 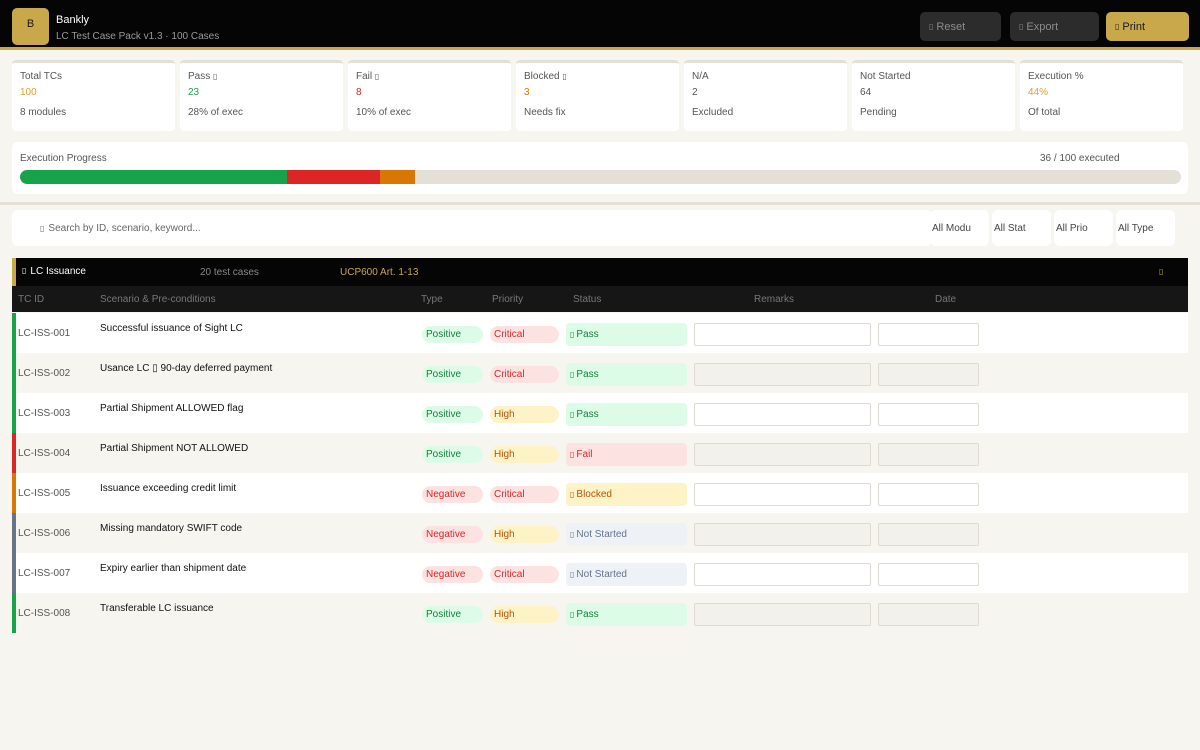 What do you see at coordinates (202, 76) in the screenshot?
I see `stat-label: Pass ▯` at bounding box center [202, 76].